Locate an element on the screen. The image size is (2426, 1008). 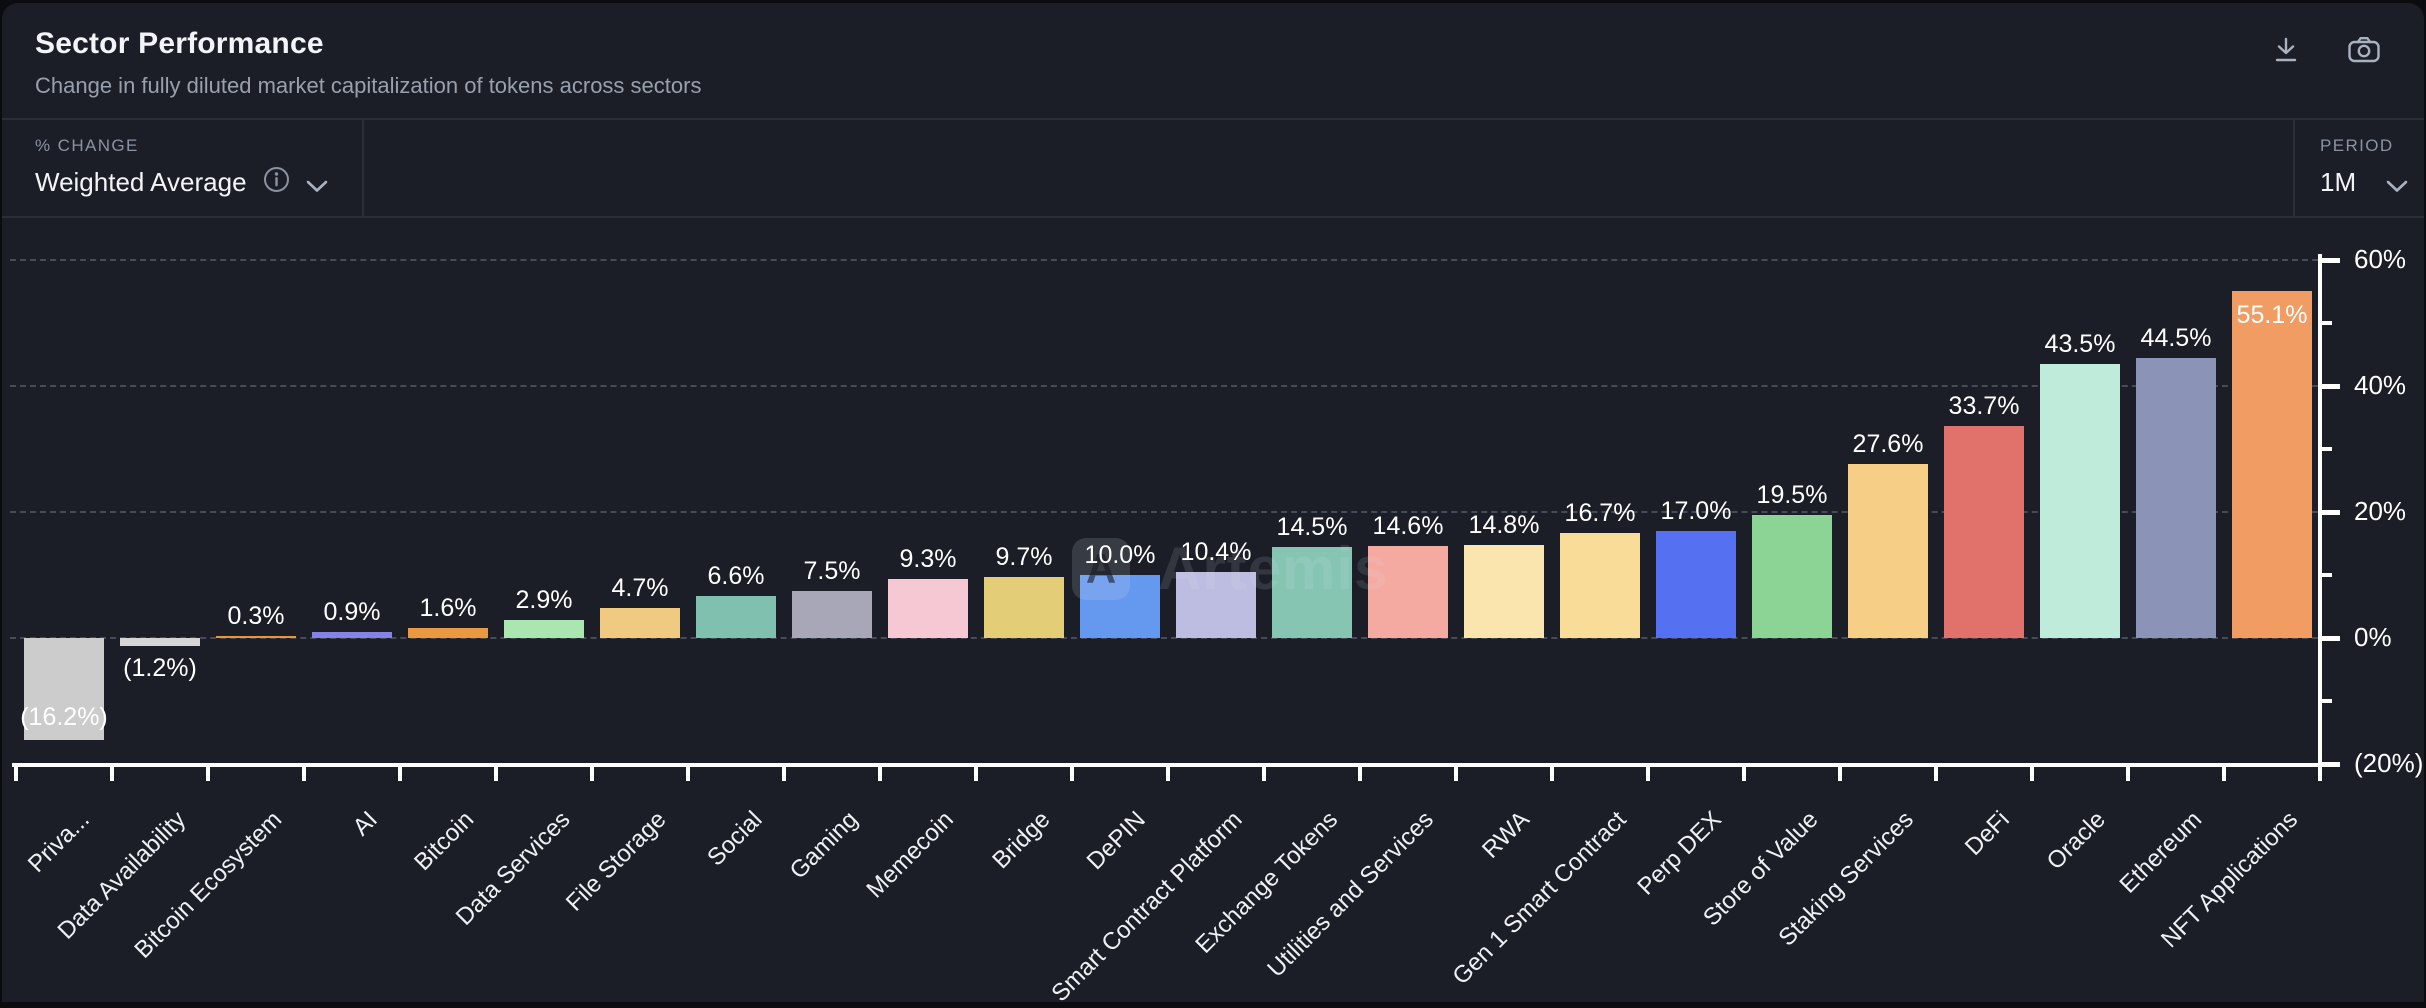
x-axis-category-label: Social is located at coordinates (734, 839).